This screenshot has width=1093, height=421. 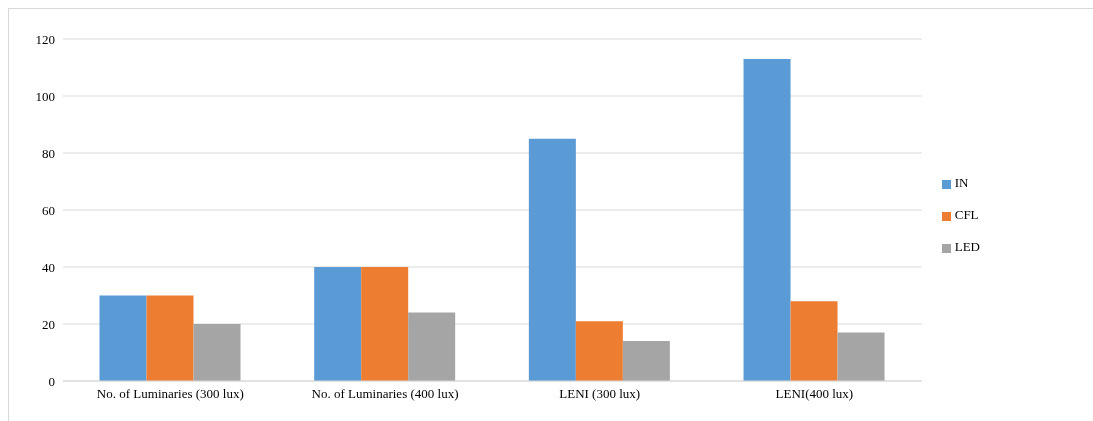 What do you see at coordinates (45, 39) in the screenshot?
I see `y-tick-label: 120` at bounding box center [45, 39].